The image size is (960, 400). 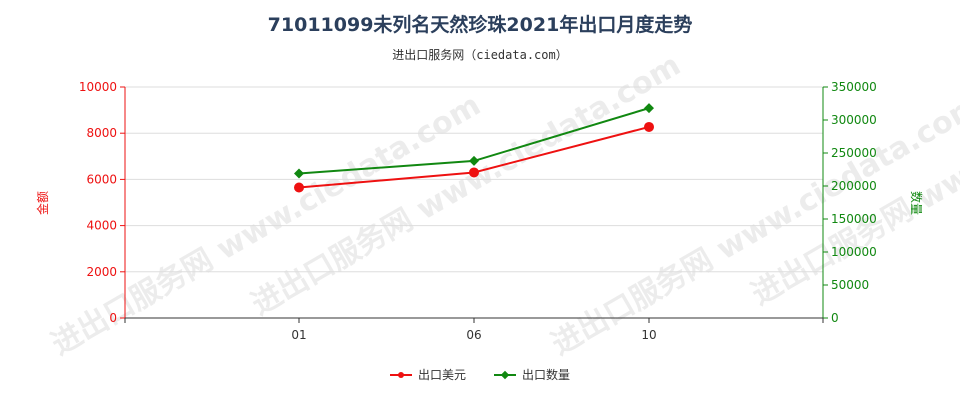 I want to click on y-tick-label-right: 350000, so click(x=854, y=87).